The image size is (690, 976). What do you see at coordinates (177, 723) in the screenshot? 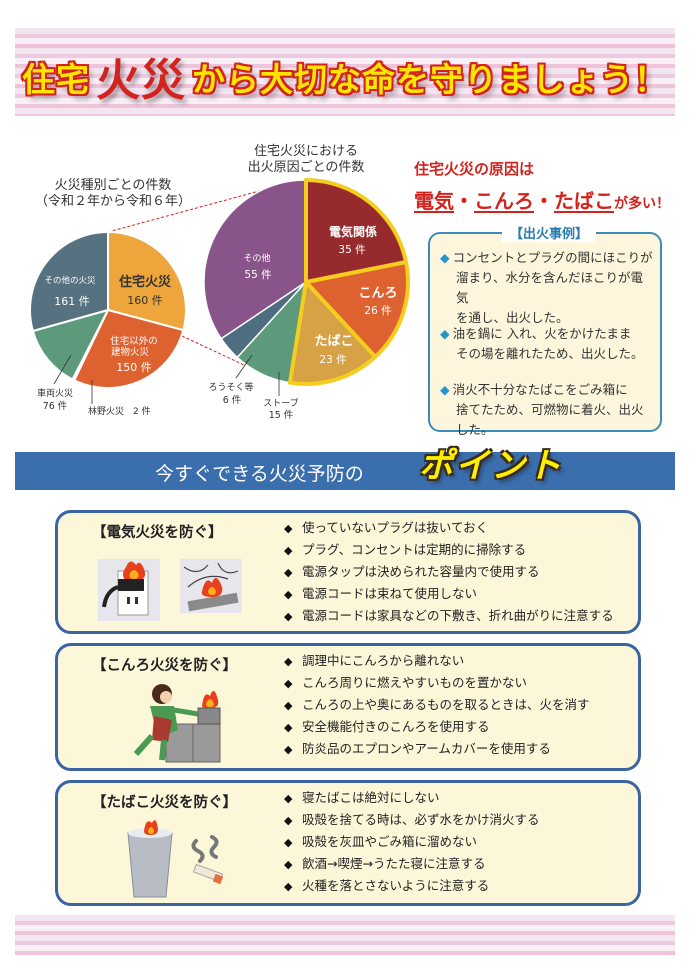
I see `konro-fire-illustration` at bounding box center [177, 723].